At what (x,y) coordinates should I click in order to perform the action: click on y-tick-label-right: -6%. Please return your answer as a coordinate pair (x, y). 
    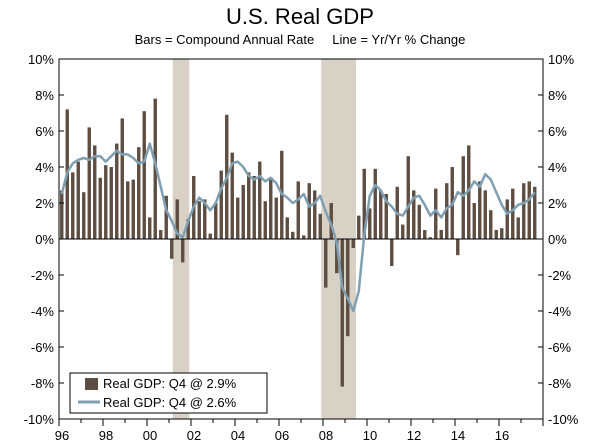
    Looking at the image, I should click on (560, 347).